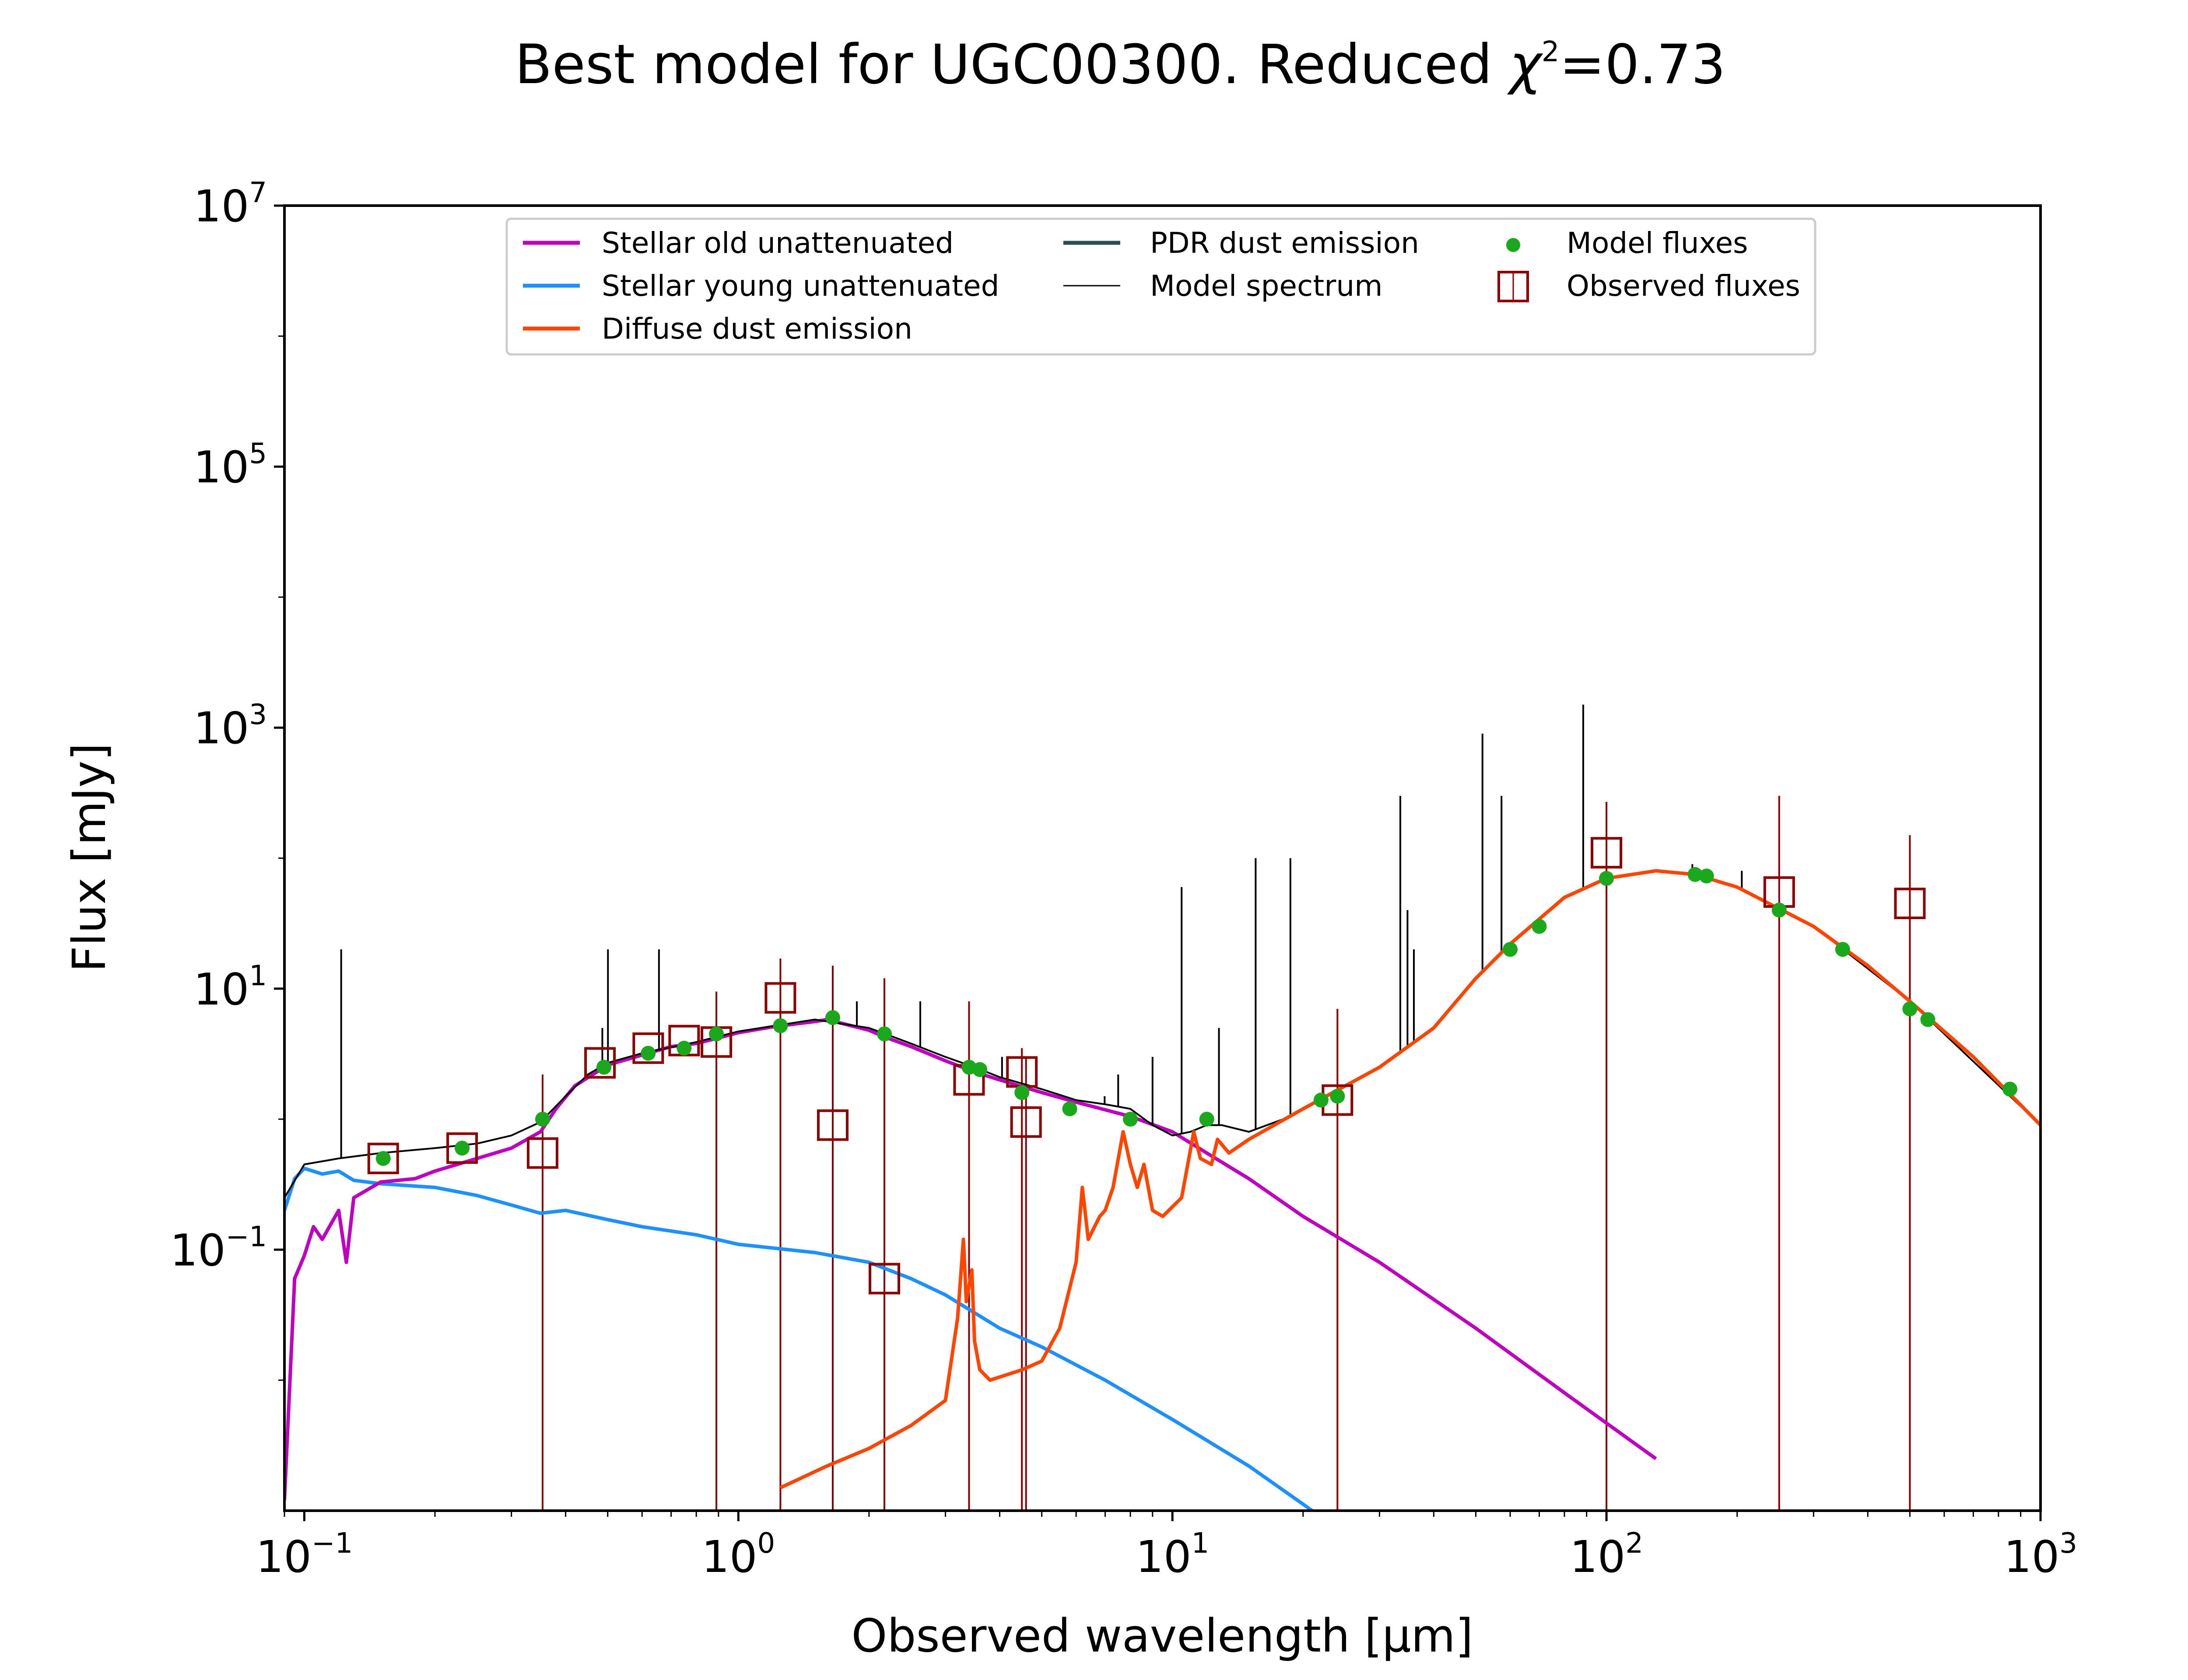 Image resolution: width=2188 pixels, height=1680 pixels. What do you see at coordinates (1285, 243) in the screenshot?
I see `legend-label-pdr-dust: PDR dust emission` at bounding box center [1285, 243].